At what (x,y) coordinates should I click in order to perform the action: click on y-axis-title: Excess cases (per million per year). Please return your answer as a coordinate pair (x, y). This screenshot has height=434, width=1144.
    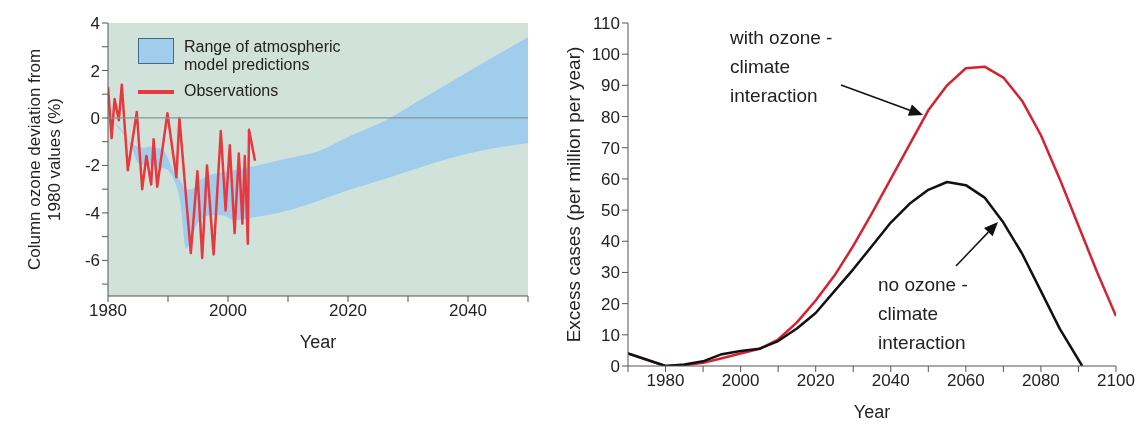
    Looking at the image, I should click on (573, 194).